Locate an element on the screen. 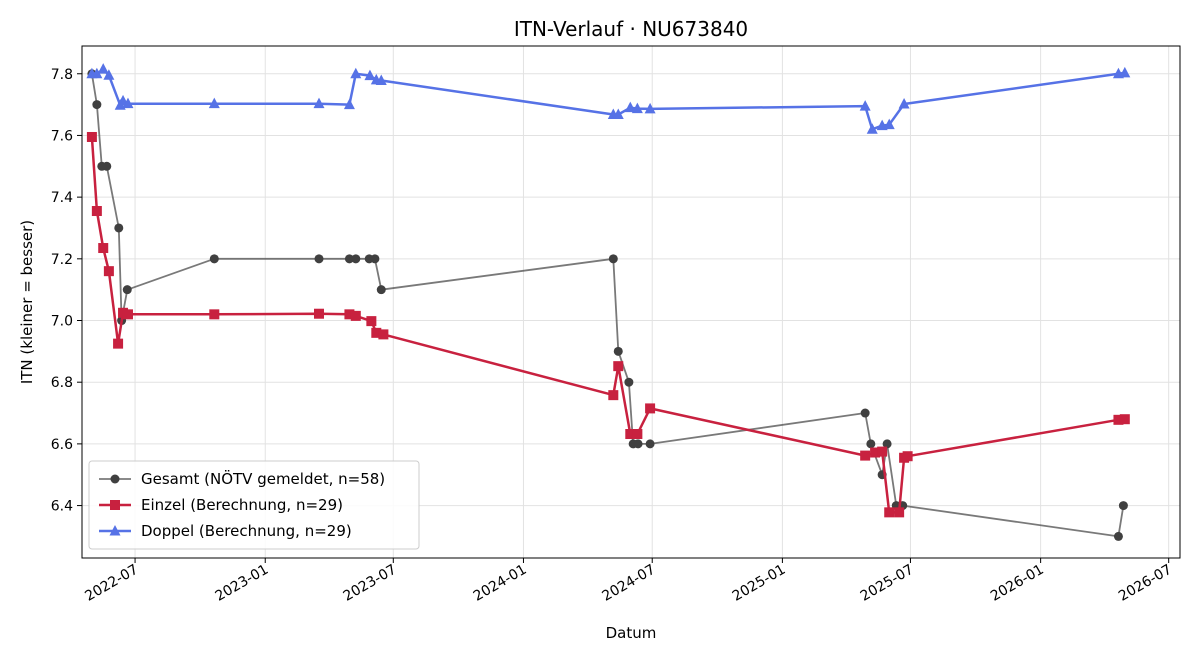  y-tick-label: 7.4 is located at coordinates (62, 198).